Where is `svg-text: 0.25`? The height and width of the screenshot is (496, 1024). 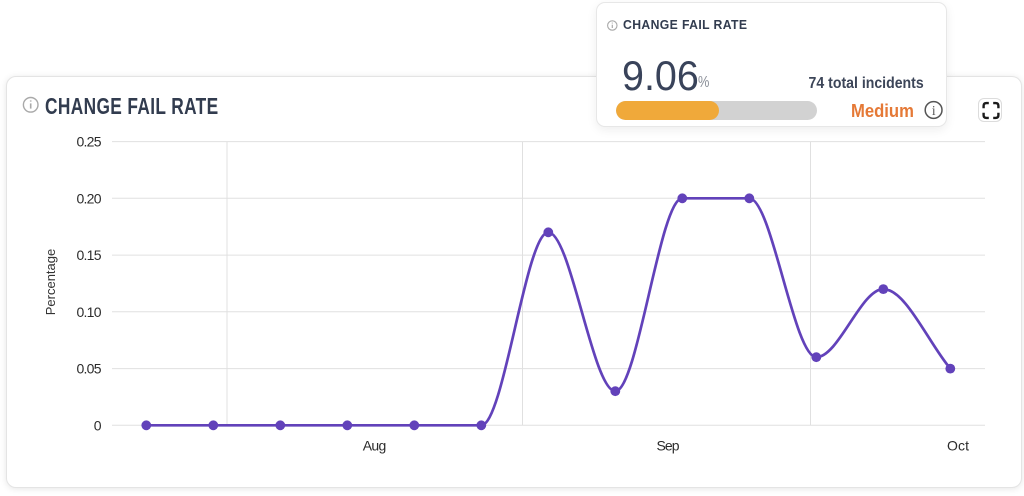
svg-text: 0.25 is located at coordinates (89, 142).